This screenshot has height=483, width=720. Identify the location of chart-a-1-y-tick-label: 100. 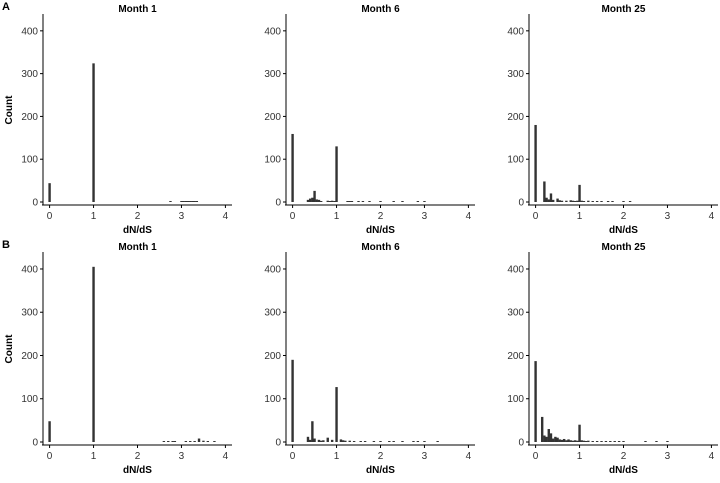
(29, 160).